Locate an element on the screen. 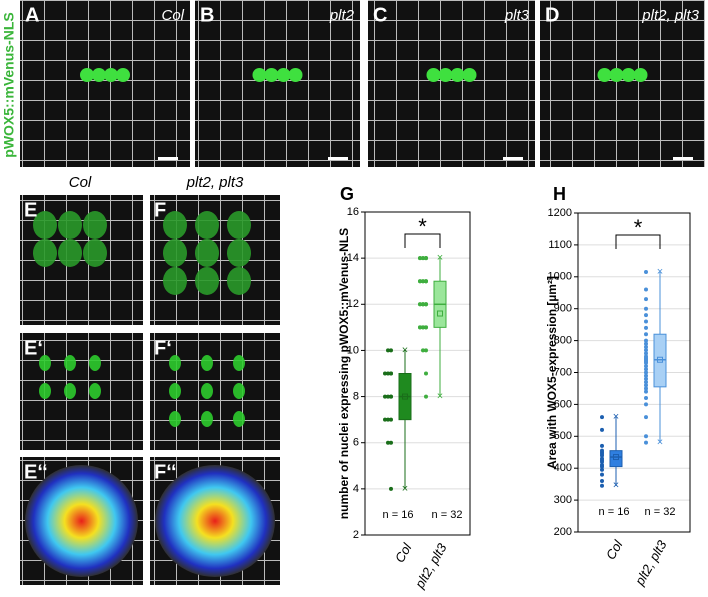  y-axis-label: Area with WOX5-expression [µm²] is located at coordinates (552, 372).